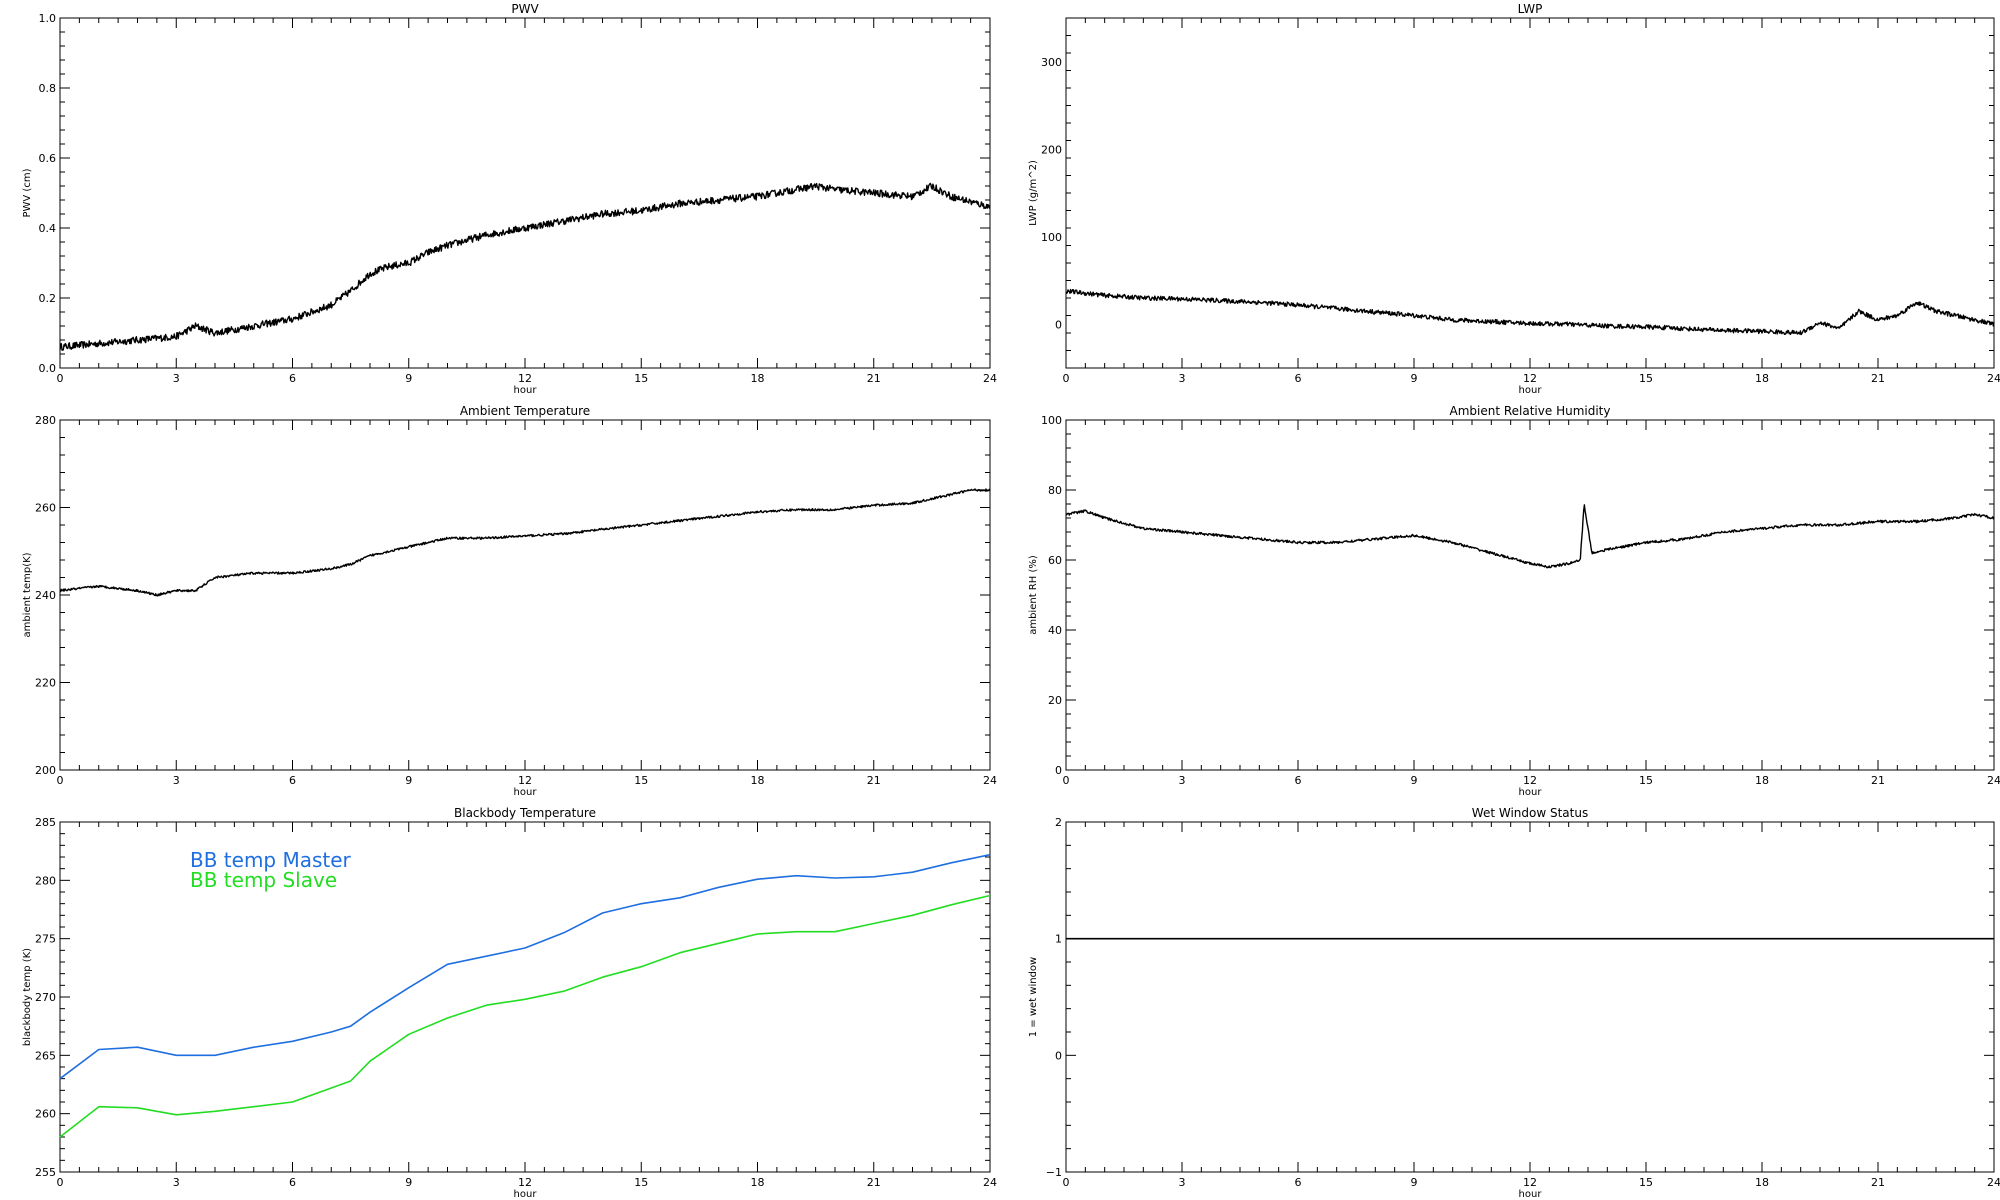 This screenshot has width=2000, height=1200. What do you see at coordinates (1414, 780) in the screenshot?
I see `rh-xtick-label: 9` at bounding box center [1414, 780].